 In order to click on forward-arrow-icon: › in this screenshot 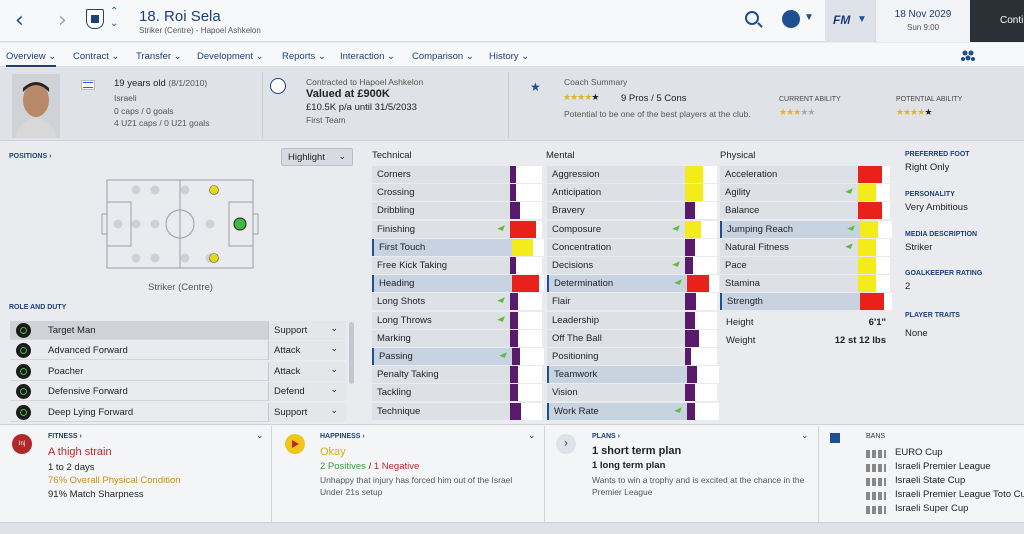, I will do `click(62, 20)`.